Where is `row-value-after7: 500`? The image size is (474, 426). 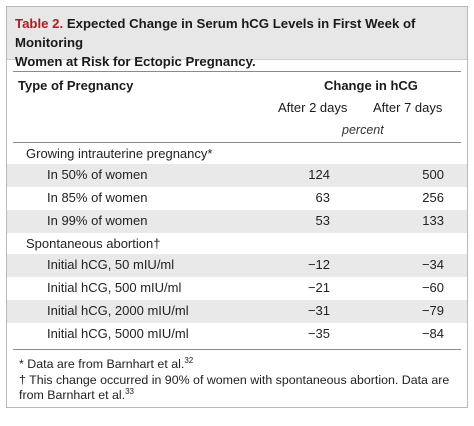 row-value-after7: 500 is located at coordinates (433, 174).